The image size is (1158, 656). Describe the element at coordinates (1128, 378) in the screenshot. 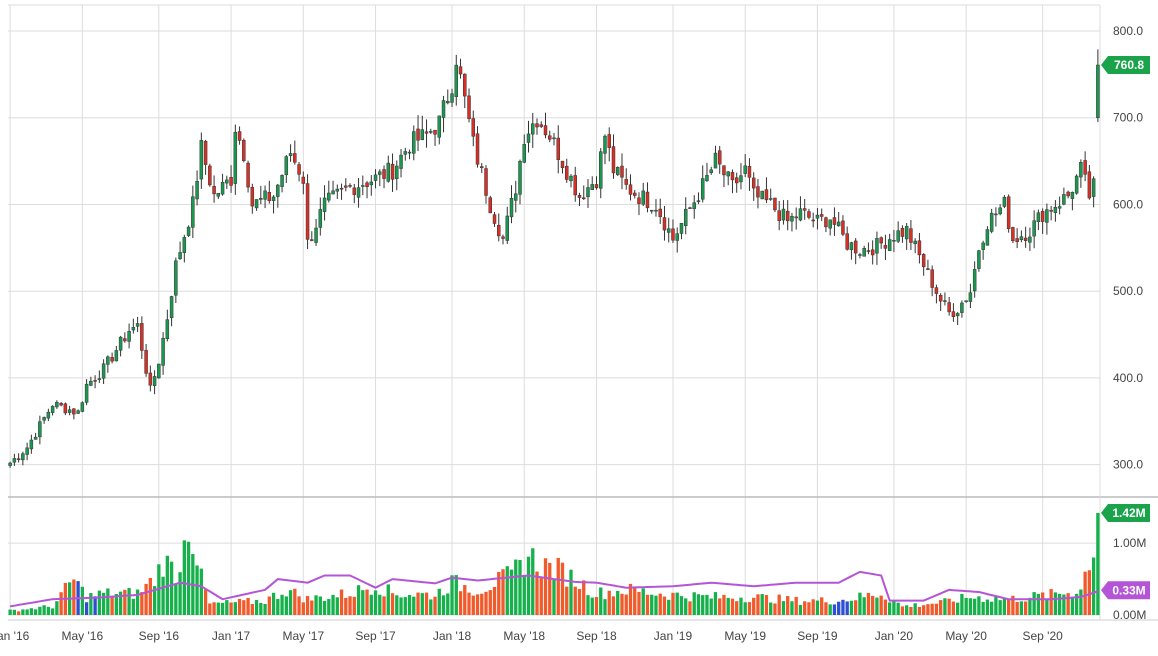

I see `price-y-tick-label: 400.0` at that location.